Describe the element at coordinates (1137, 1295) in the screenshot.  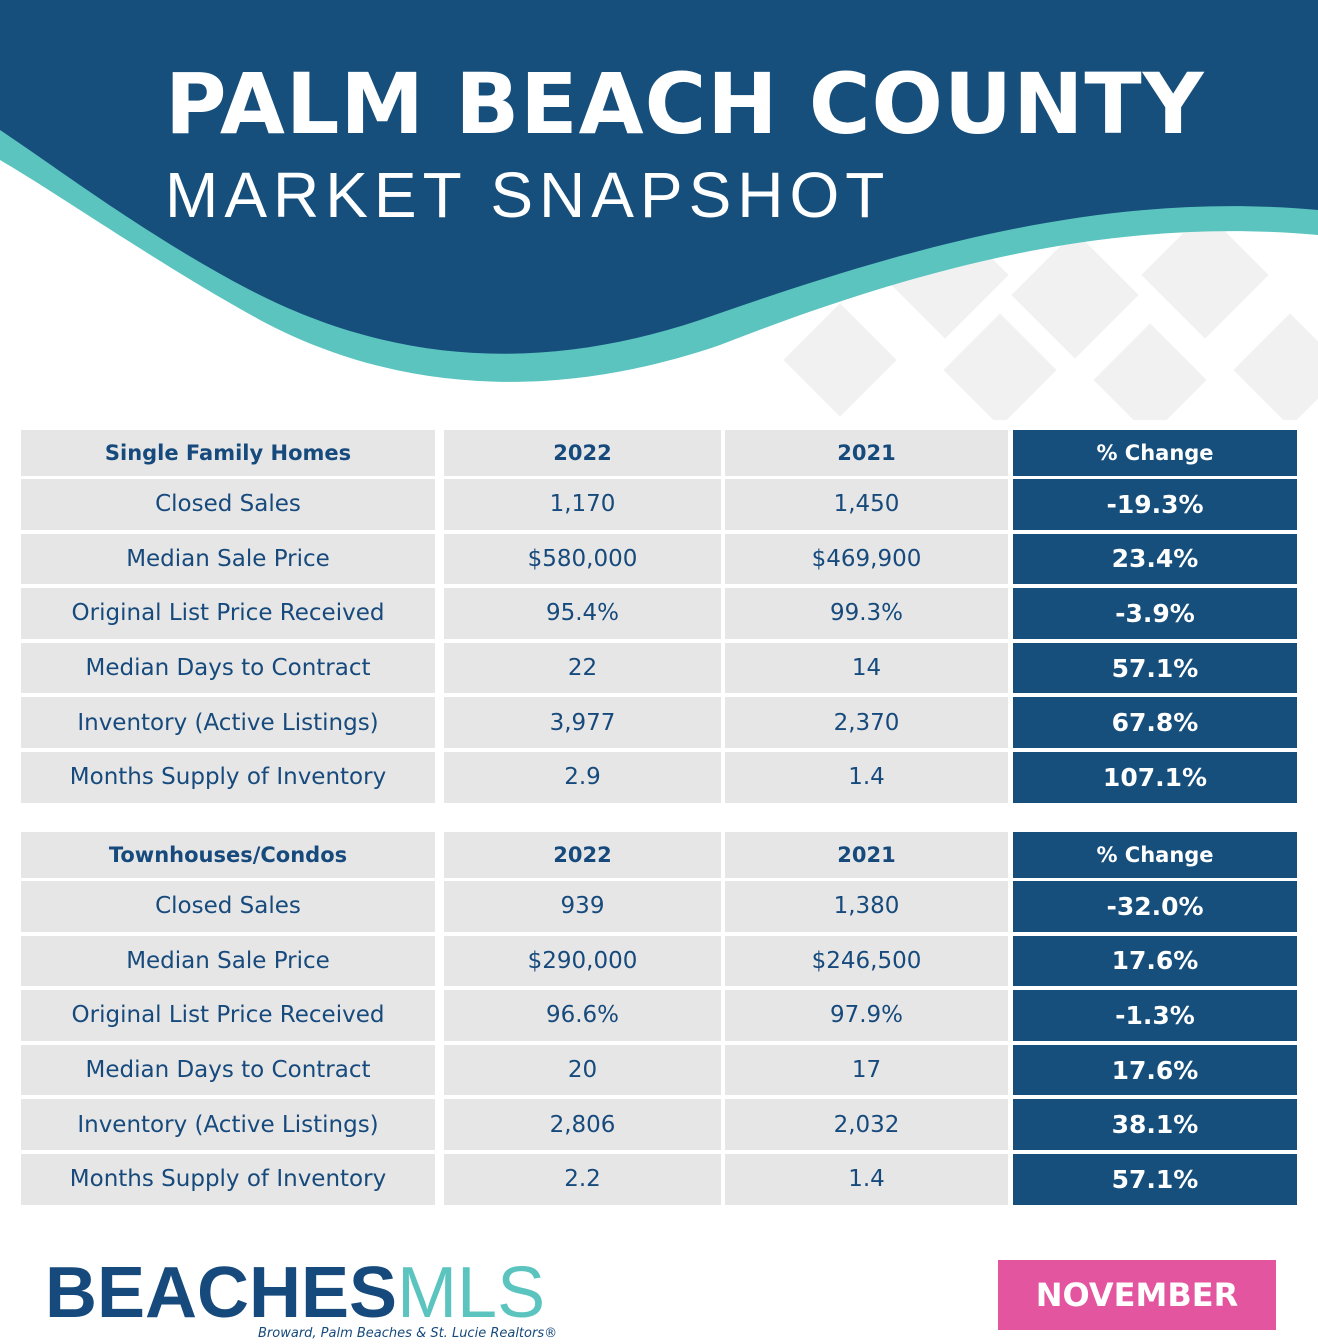
I see `month-badge: NOVEMBER` at that location.